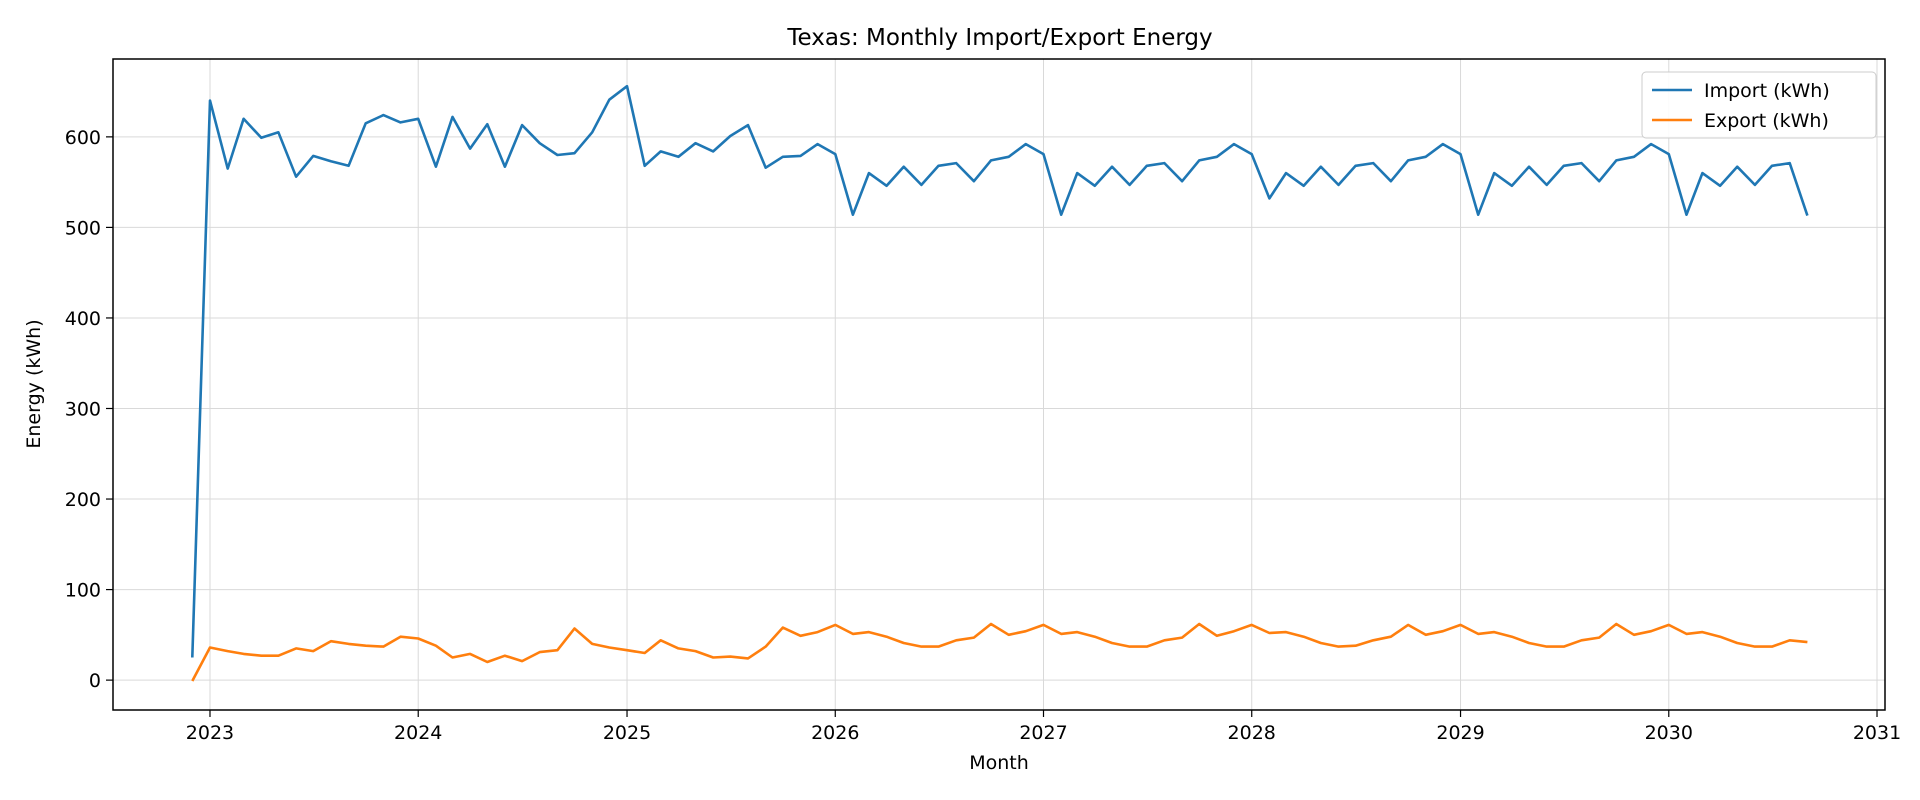 The width and height of the screenshot is (1920, 800). What do you see at coordinates (95, 681) in the screenshot?
I see `y-tick-label: 0` at bounding box center [95, 681].